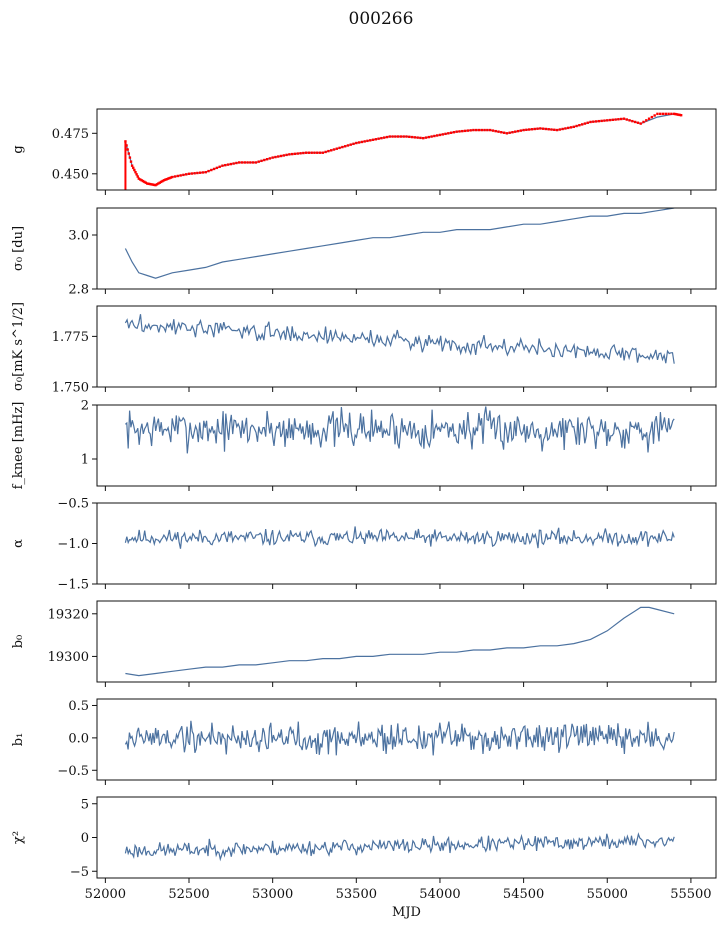 The width and height of the screenshot is (725, 936). I want to click on series-markers, so click(403, 151).